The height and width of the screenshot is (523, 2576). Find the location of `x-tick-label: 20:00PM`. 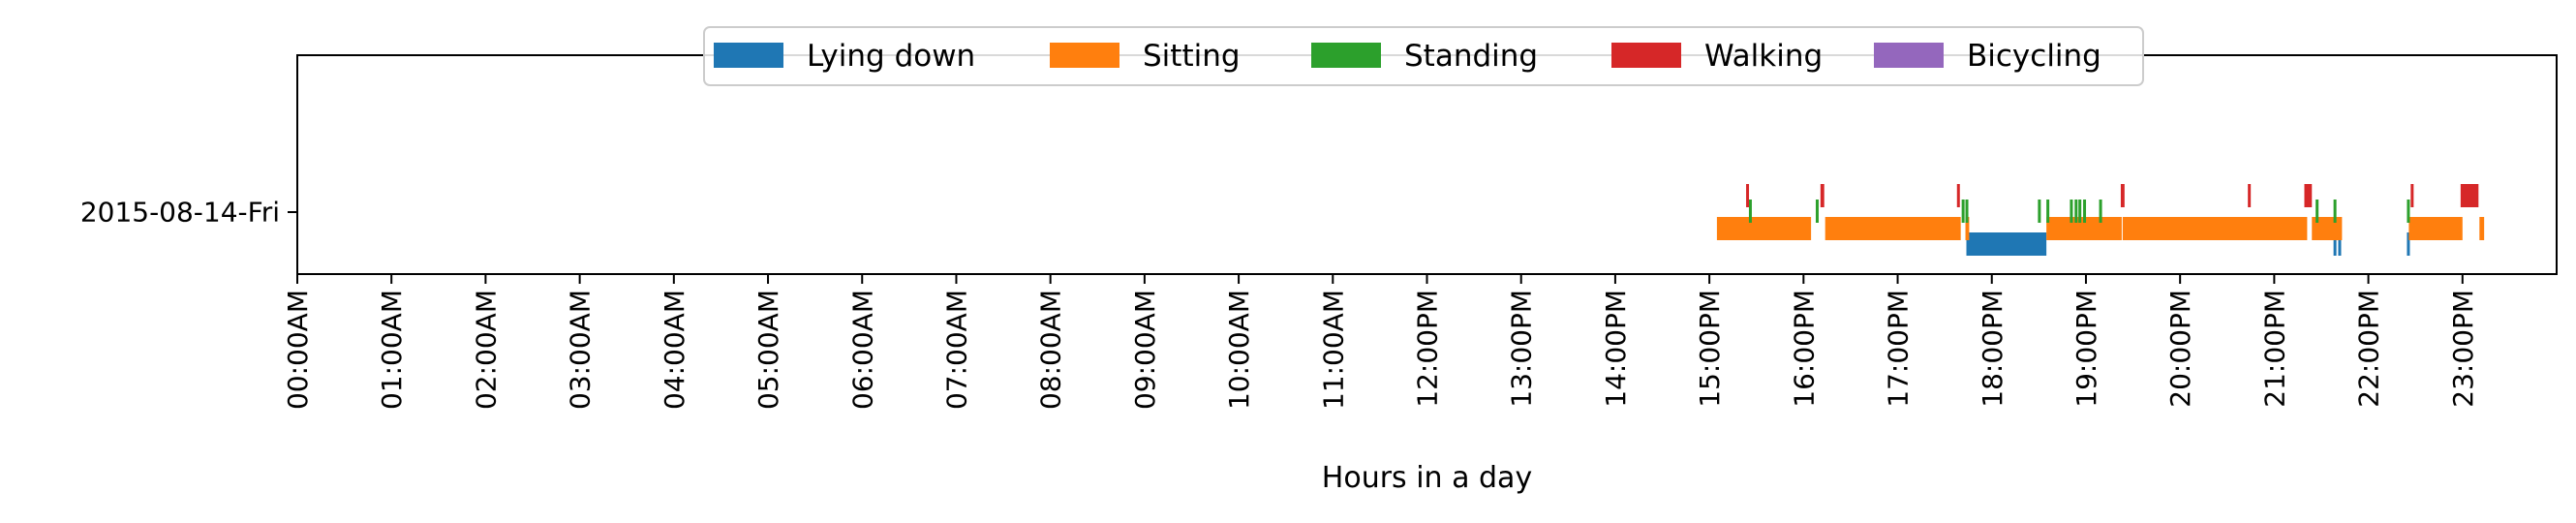

x-tick-label: 20:00PM is located at coordinates (2180, 349).